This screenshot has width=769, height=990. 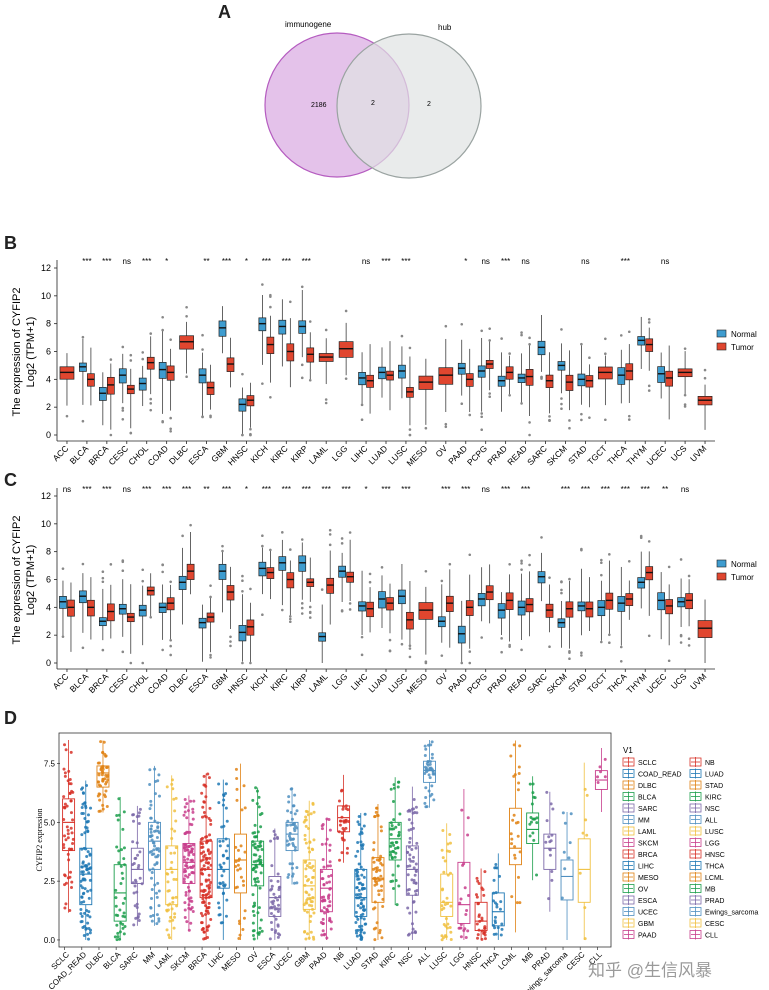 What do you see at coordinates (118, 683) in the screenshot?
I see `x-tick-label: CESC` at bounding box center [118, 683].